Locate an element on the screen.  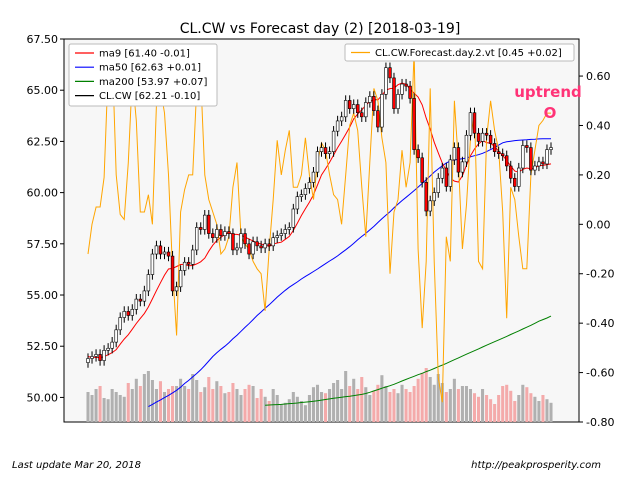
right-axis-tick-label: -0.40 is located at coordinates (600, 323).